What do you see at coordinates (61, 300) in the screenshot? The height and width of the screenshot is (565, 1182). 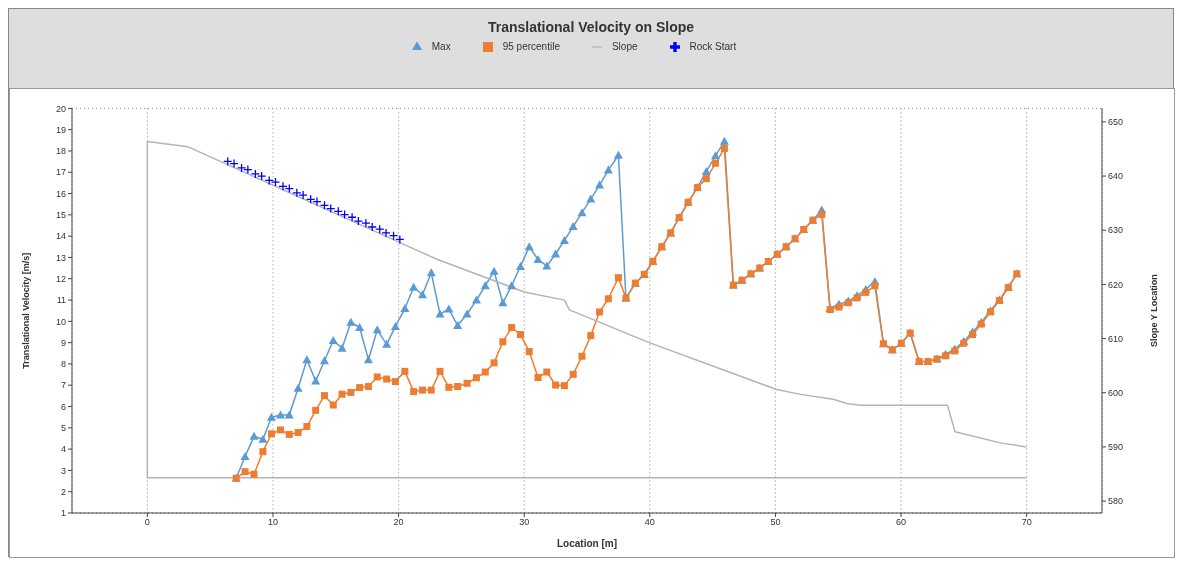 I see `y-tick-label: 11` at bounding box center [61, 300].